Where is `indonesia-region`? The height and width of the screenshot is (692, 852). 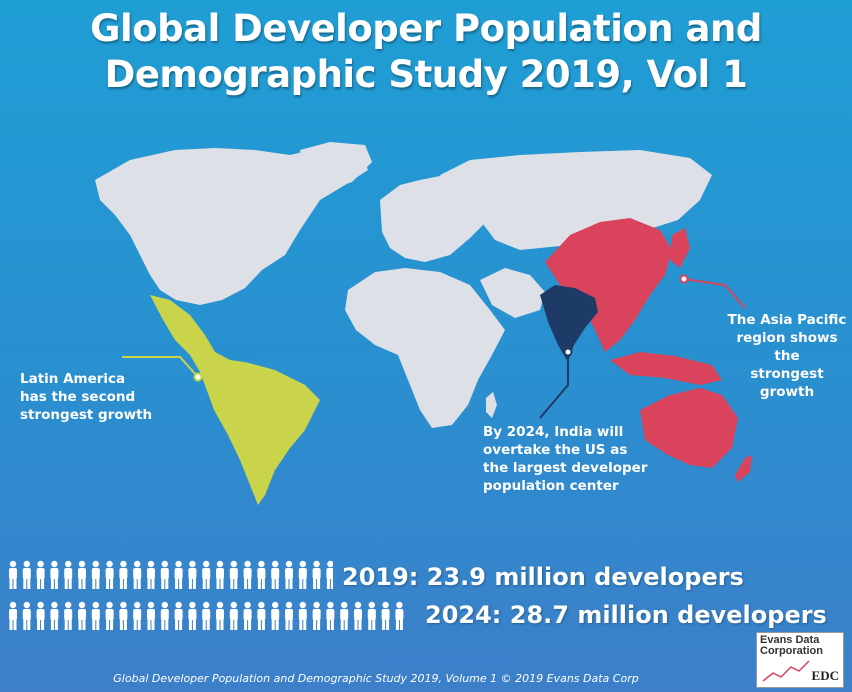
indonesia-region is located at coordinates (666, 368).